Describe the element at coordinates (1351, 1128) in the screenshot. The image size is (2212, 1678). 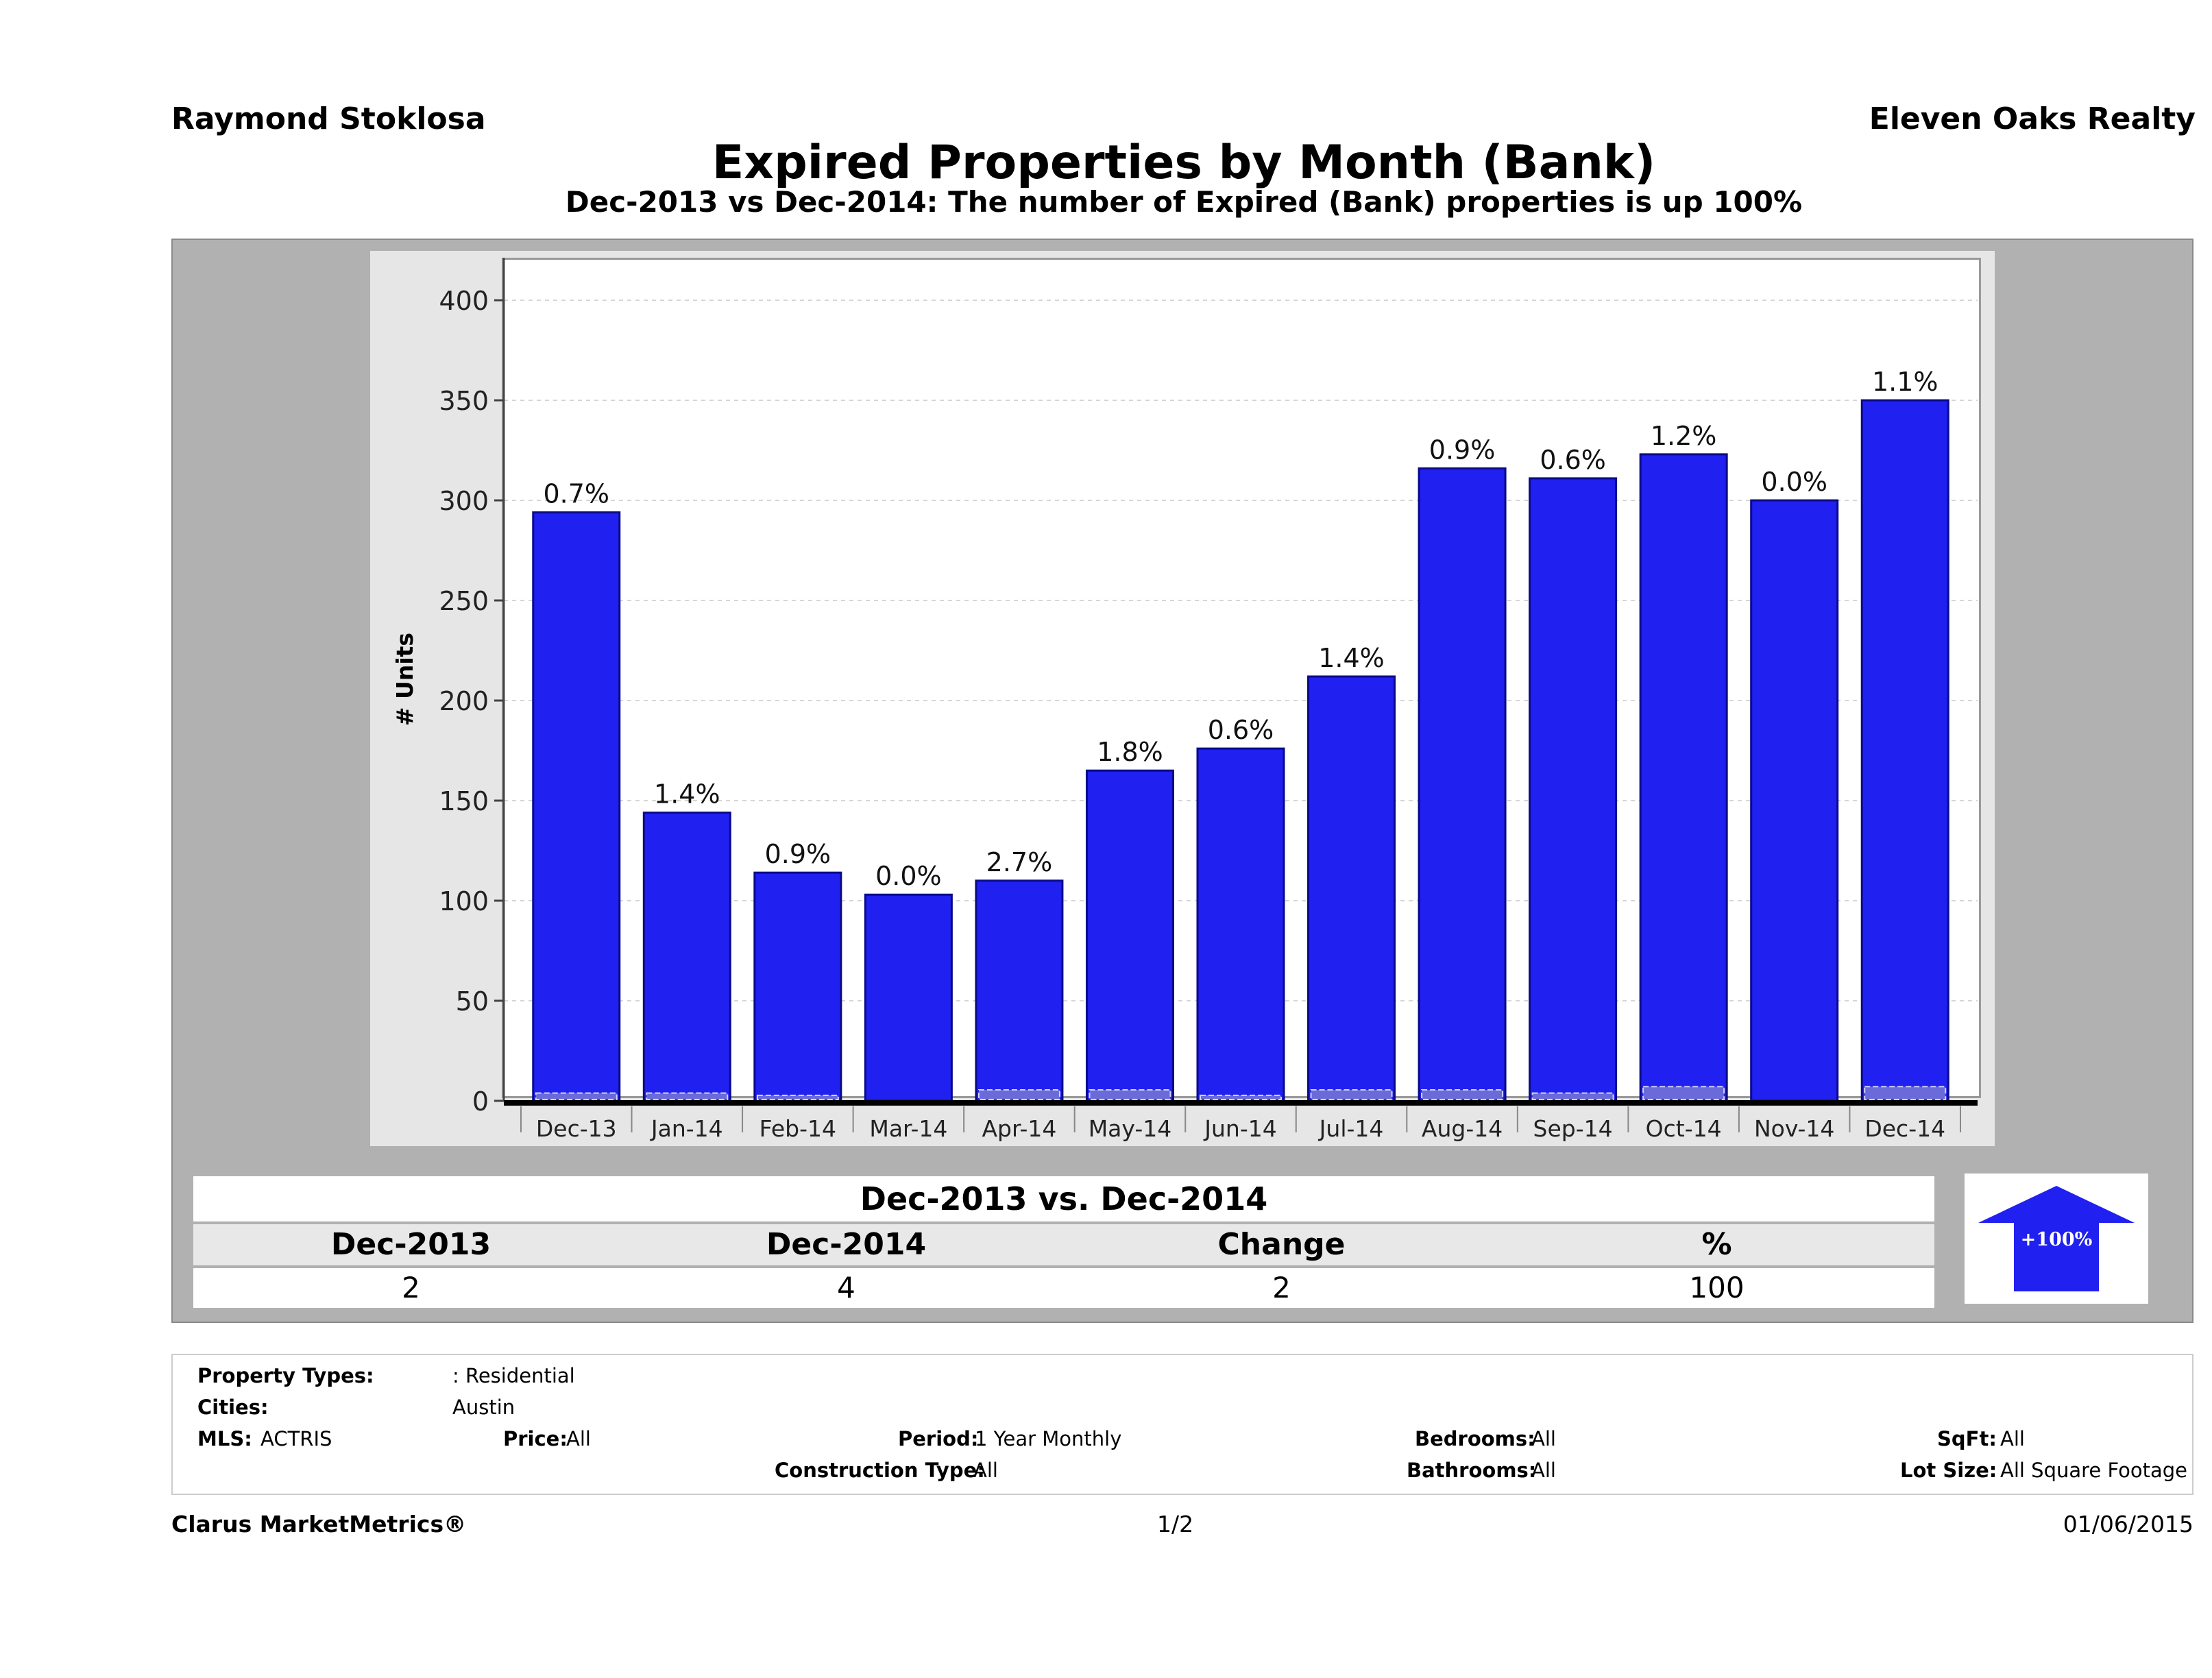
I see `x-tick-label: Jul-14` at that location.